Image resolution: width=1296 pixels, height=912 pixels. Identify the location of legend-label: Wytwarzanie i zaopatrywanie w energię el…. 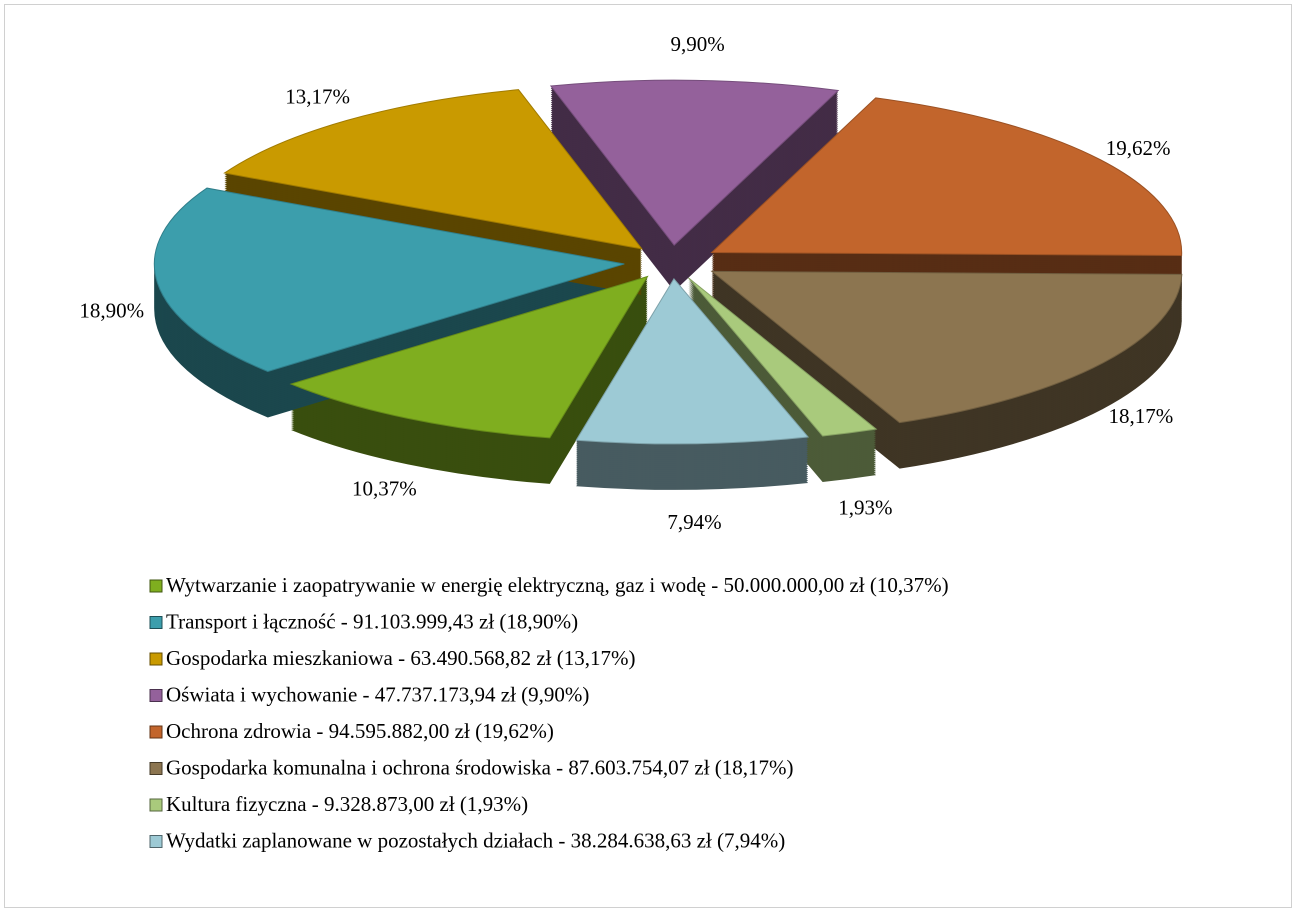
(557, 585).